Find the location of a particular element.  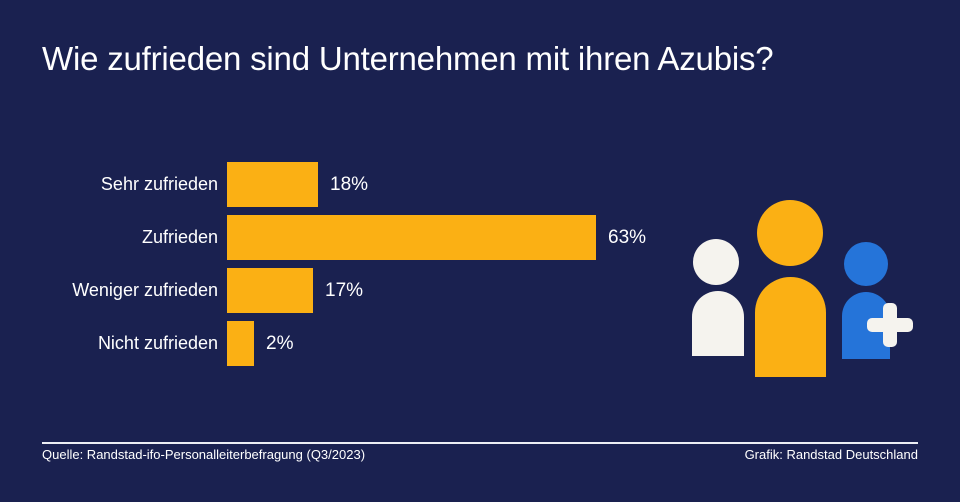

person-center-icon is located at coordinates (790, 288).